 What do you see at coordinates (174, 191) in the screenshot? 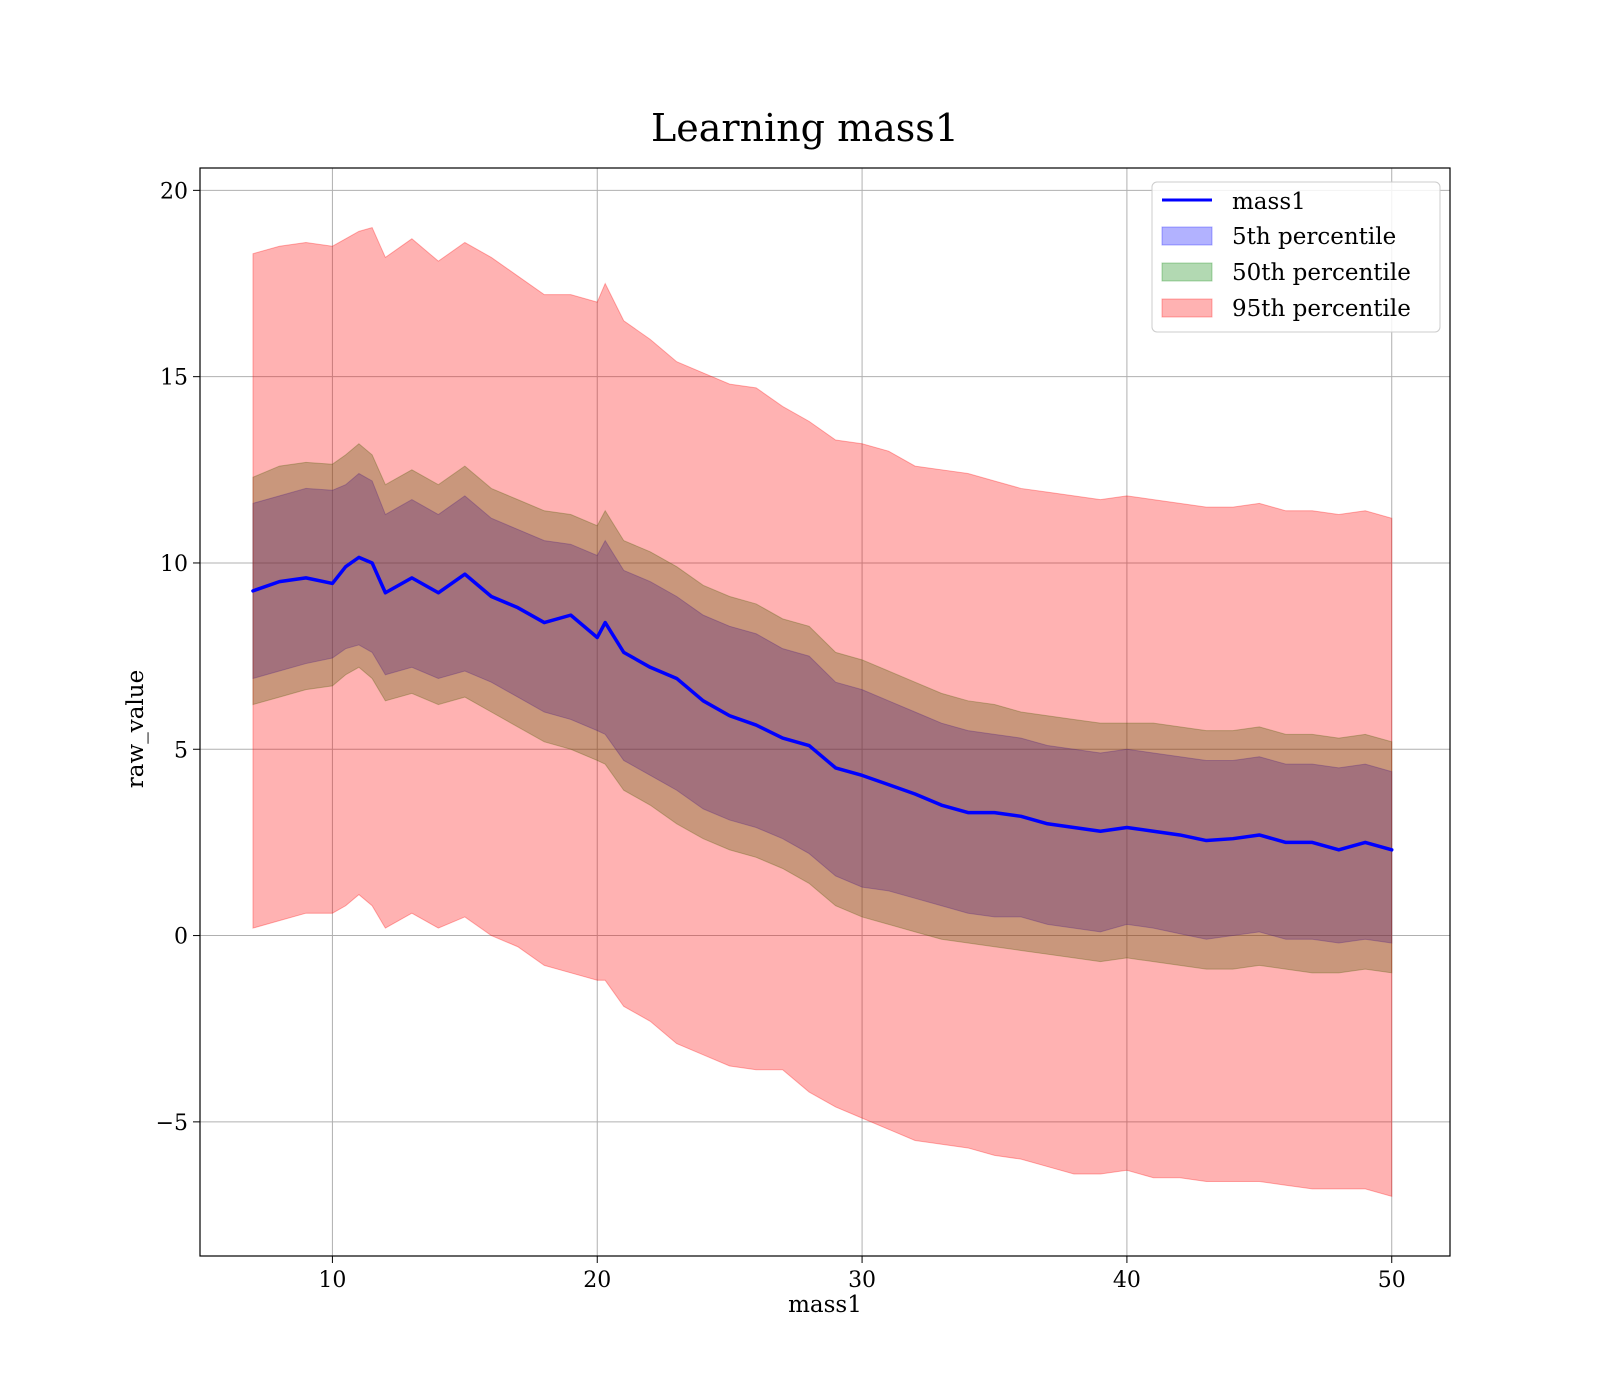
I see `y-tick-label: 20` at bounding box center [174, 191].